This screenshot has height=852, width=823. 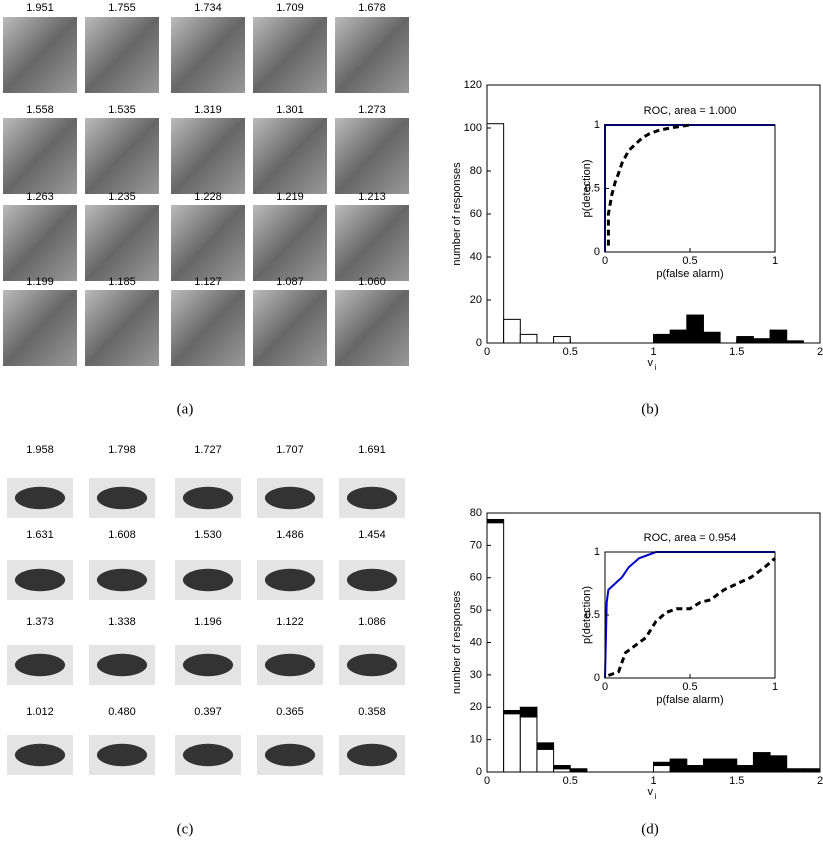 I want to click on image-score: 1.319, so click(x=208, y=110).